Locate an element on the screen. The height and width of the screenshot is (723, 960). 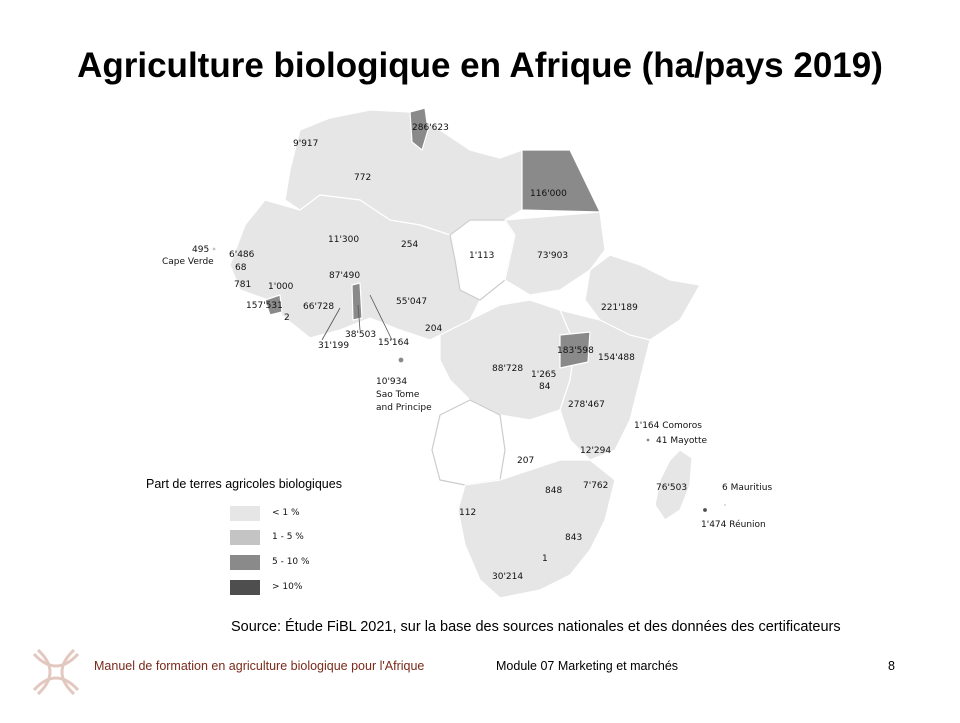
reunion-island is located at coordinates (705, 510).